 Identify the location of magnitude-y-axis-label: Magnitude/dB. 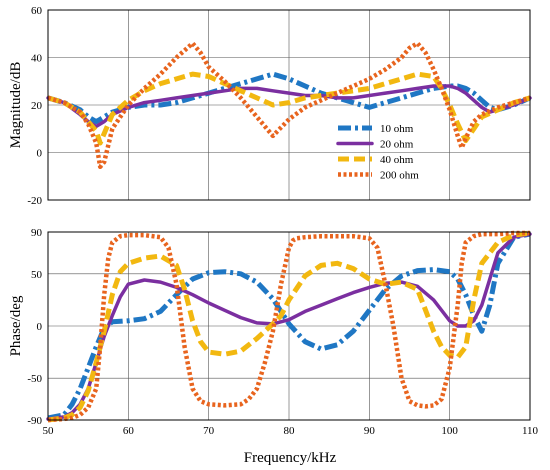
(16, 105).